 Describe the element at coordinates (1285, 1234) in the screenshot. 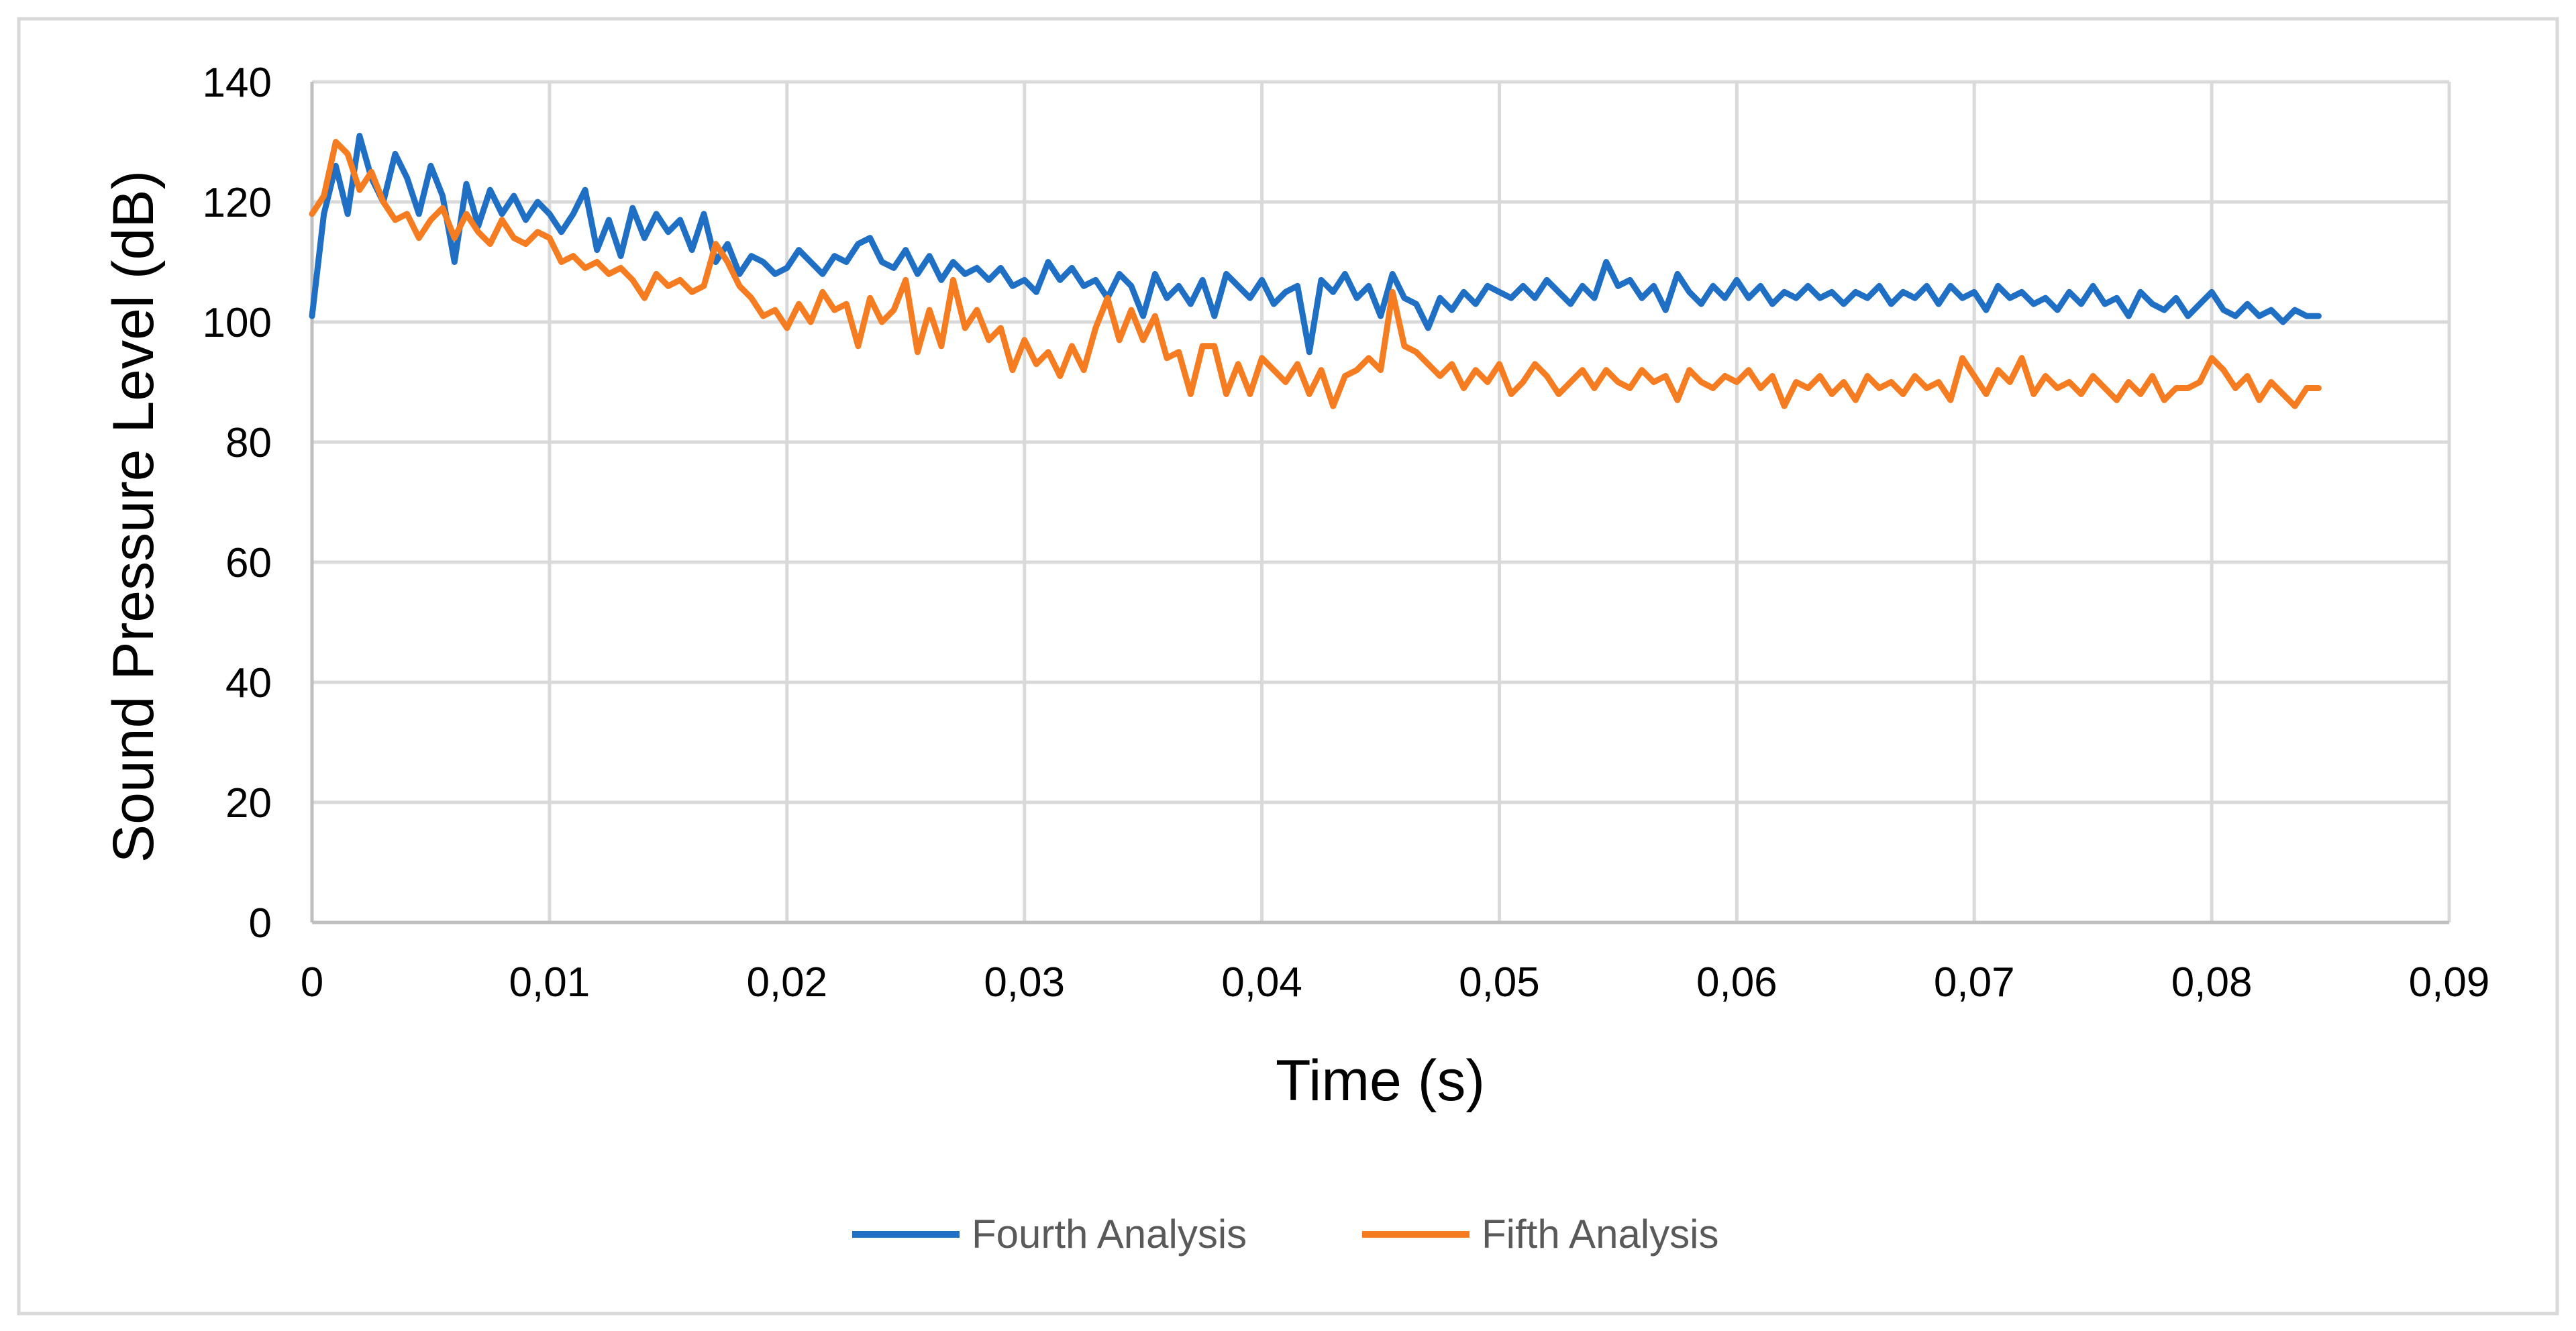

I see `legend: Fourth Analysis Fifth Analysis` at that location.